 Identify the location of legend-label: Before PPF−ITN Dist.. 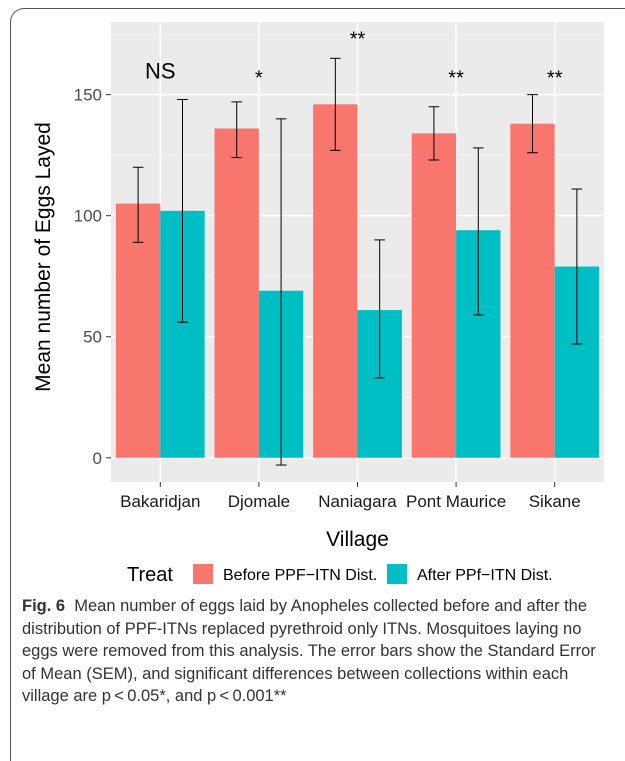
(300, 575).